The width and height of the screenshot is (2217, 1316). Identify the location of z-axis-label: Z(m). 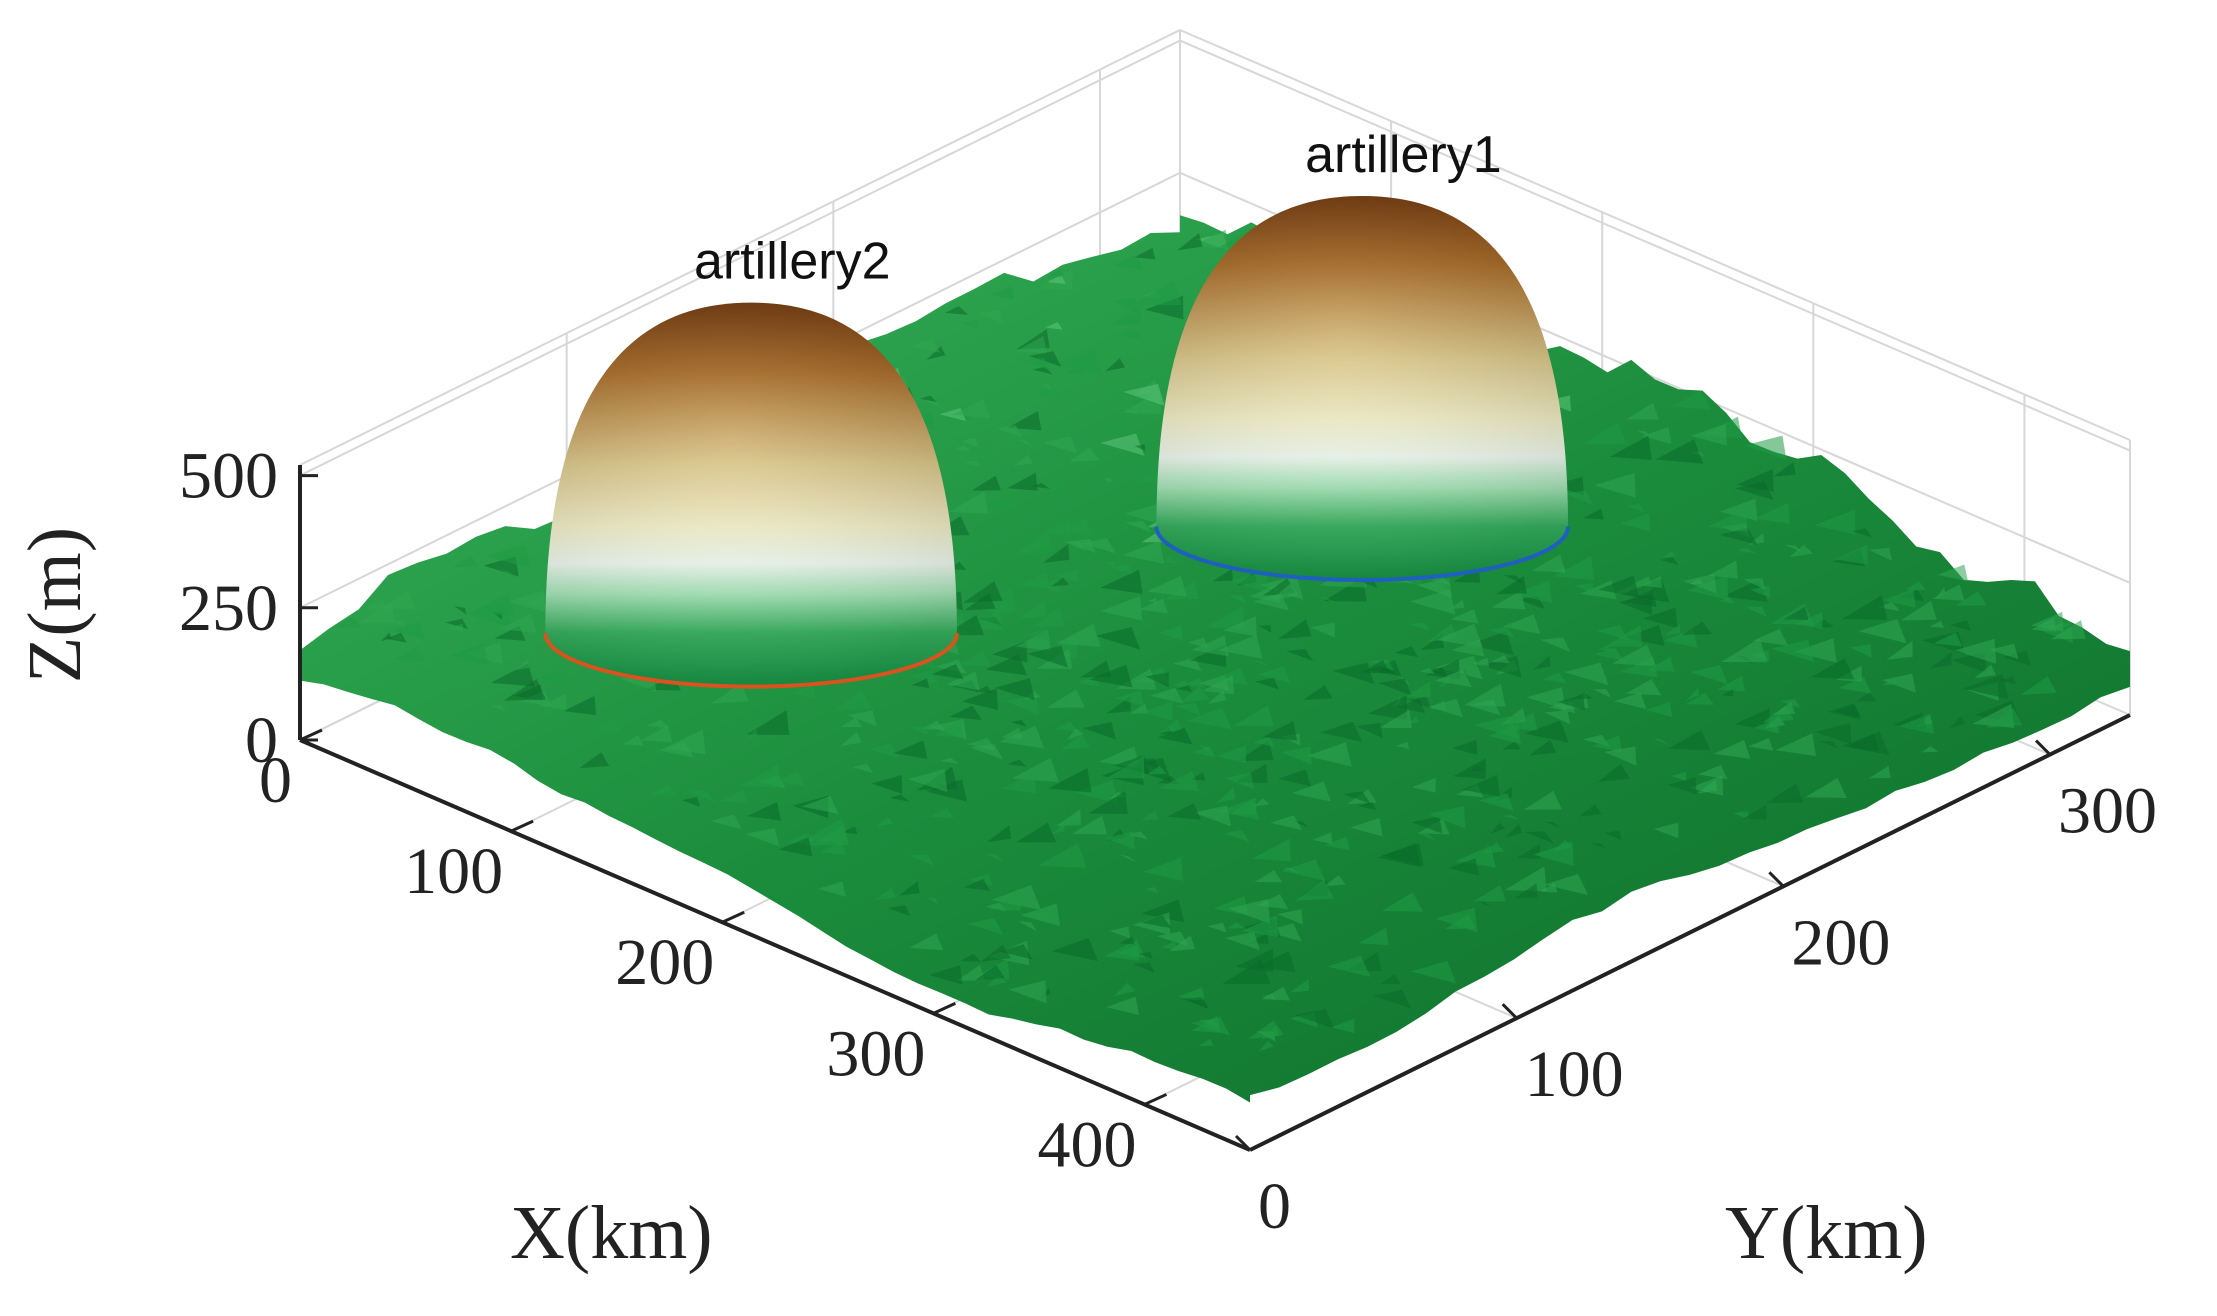
(55, 605).